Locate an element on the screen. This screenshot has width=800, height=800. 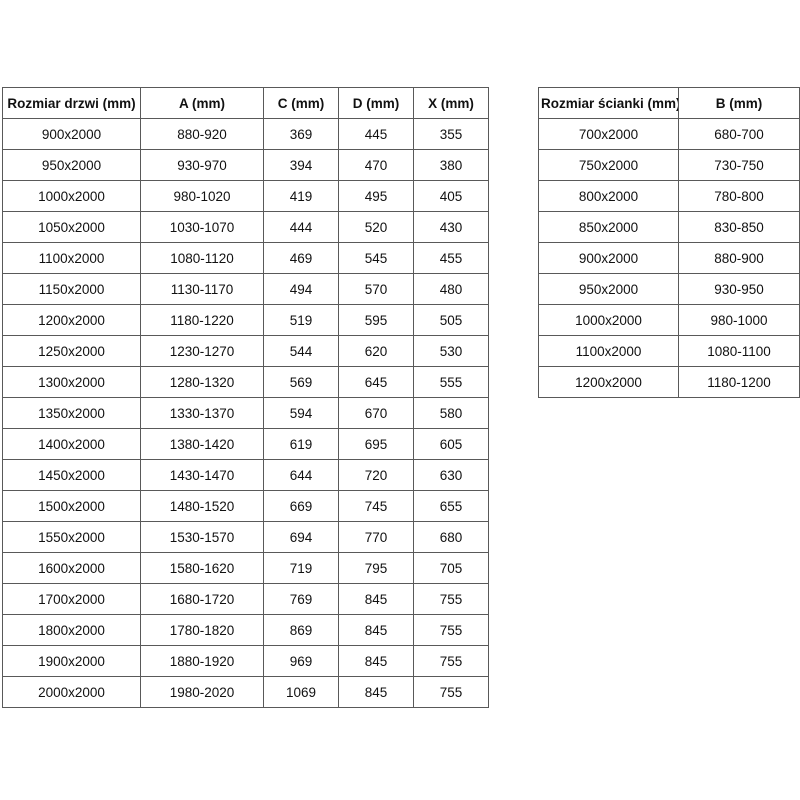
table-row: 1150x2000 1130-1170 494 570 480 is located at coordinates (245, 289).